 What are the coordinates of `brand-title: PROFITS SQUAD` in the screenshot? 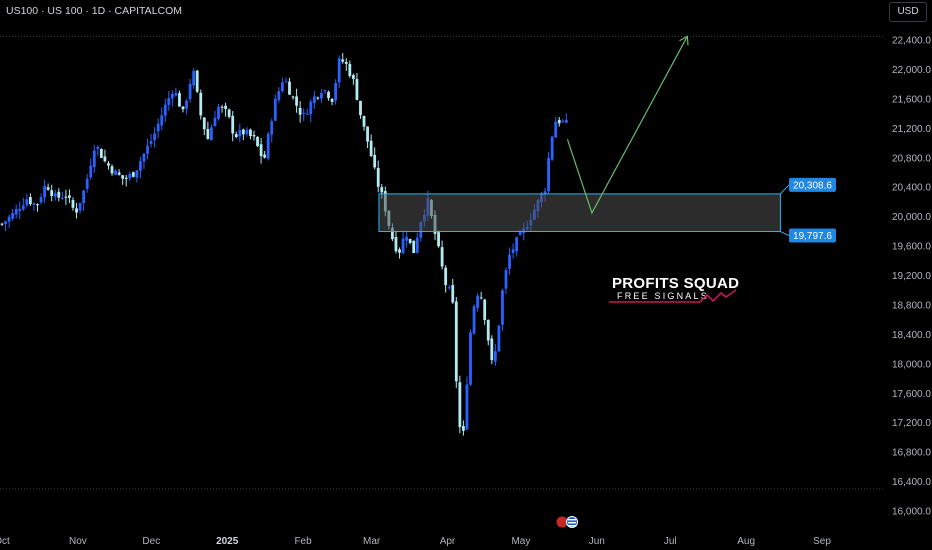 It's located at (675, 283).